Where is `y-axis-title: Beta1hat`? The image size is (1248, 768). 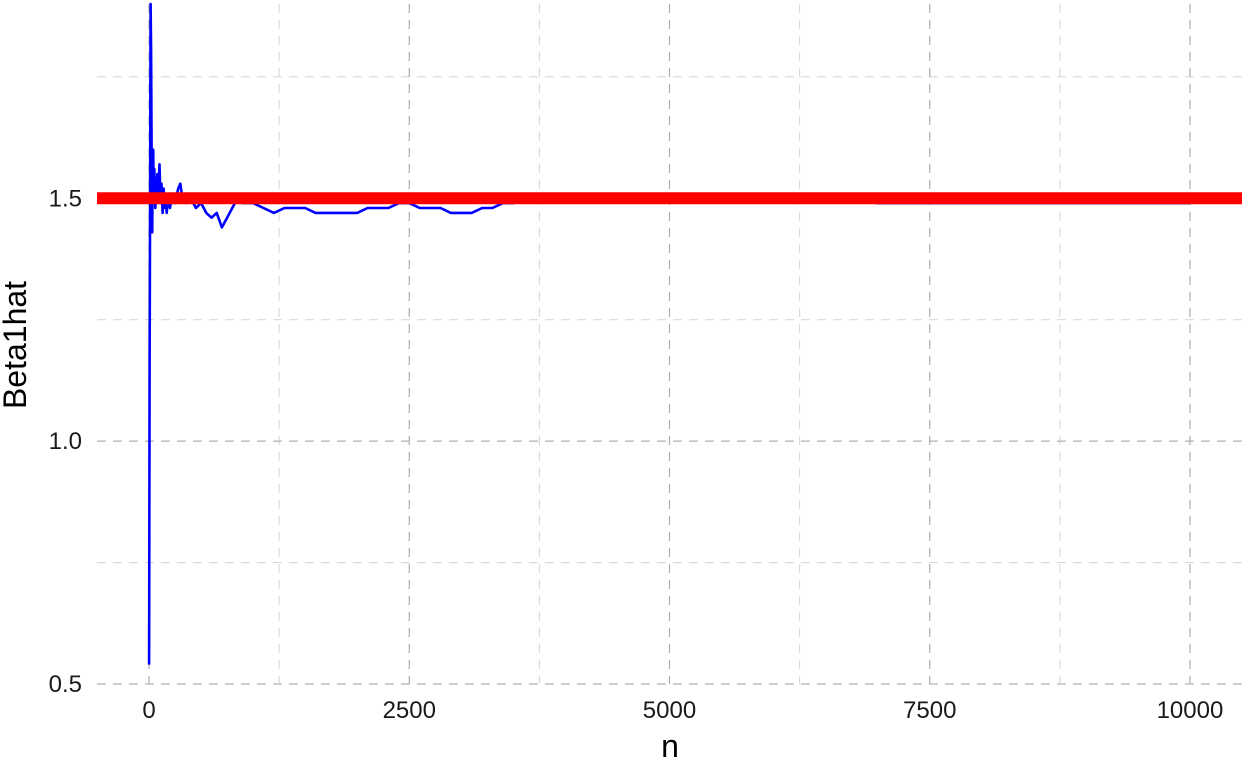 y-axis-title: Beta1hat is located at coordinates (16, 345).